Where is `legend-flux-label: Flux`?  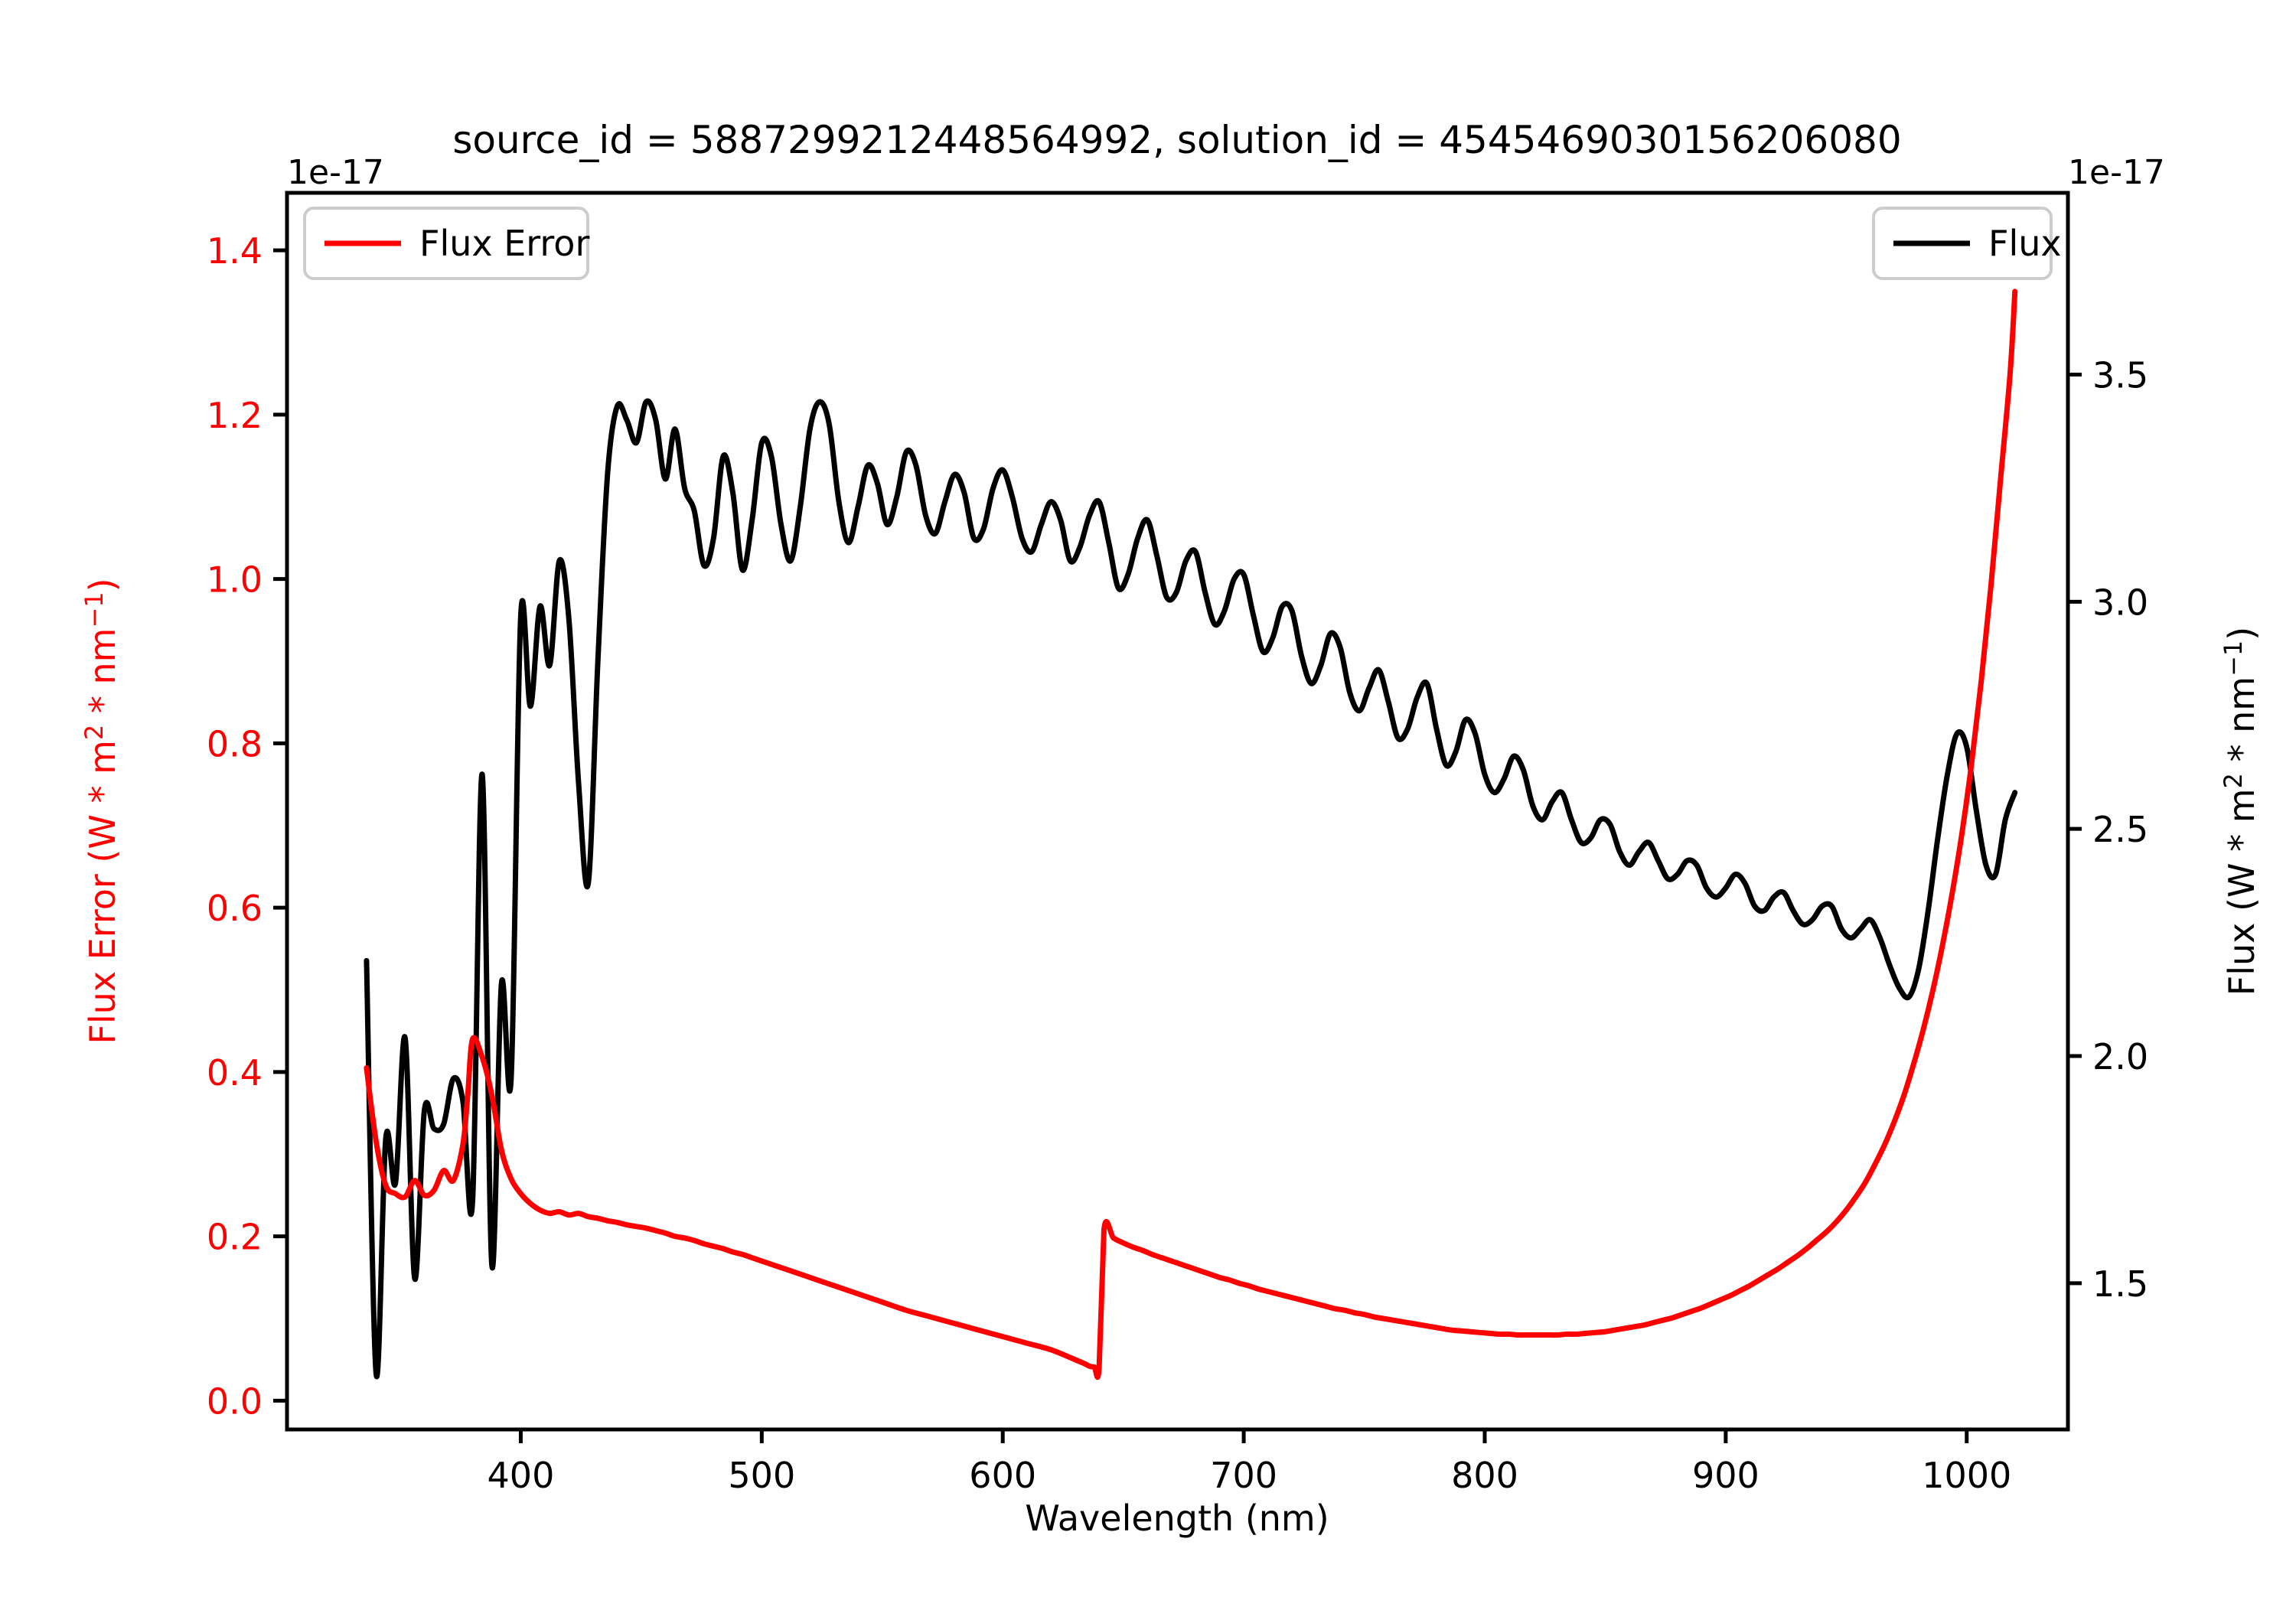 legend-flux-label: Flux is located at coordinates (2025, 243).